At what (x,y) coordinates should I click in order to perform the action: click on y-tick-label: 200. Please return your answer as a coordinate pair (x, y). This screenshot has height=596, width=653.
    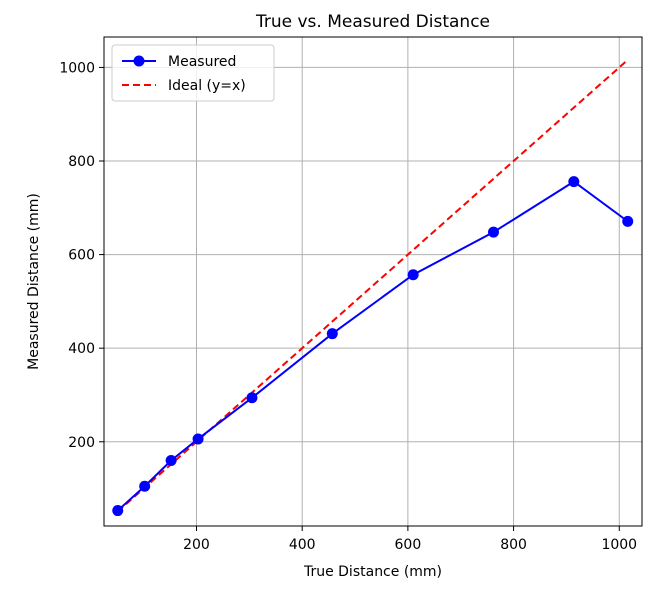
    Looking at the image, I should click on (81, 443).